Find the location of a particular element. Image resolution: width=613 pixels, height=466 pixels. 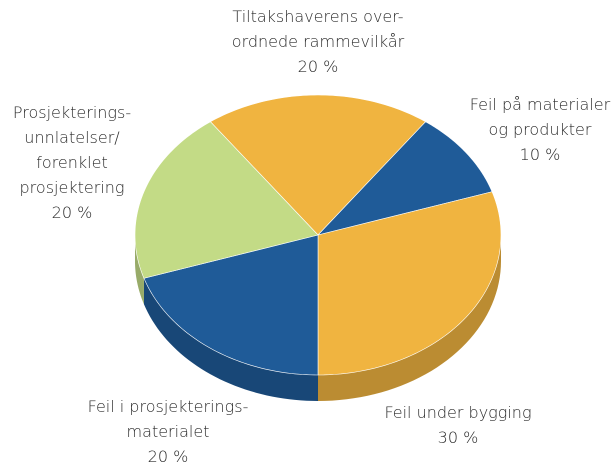

label-line: ordnede rammevilkår is located at coordinates (318, 41).